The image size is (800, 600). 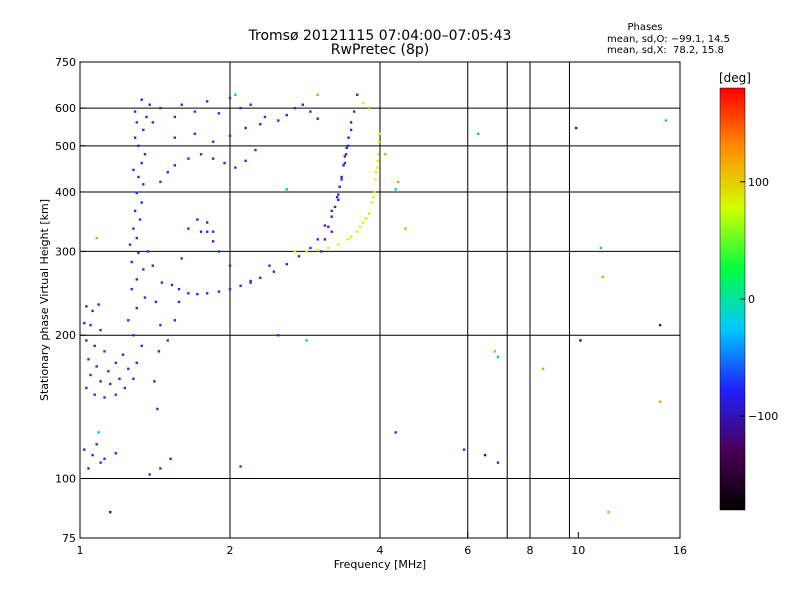 I want to click on y-tick-label: 200, so click(x=65, y=335).